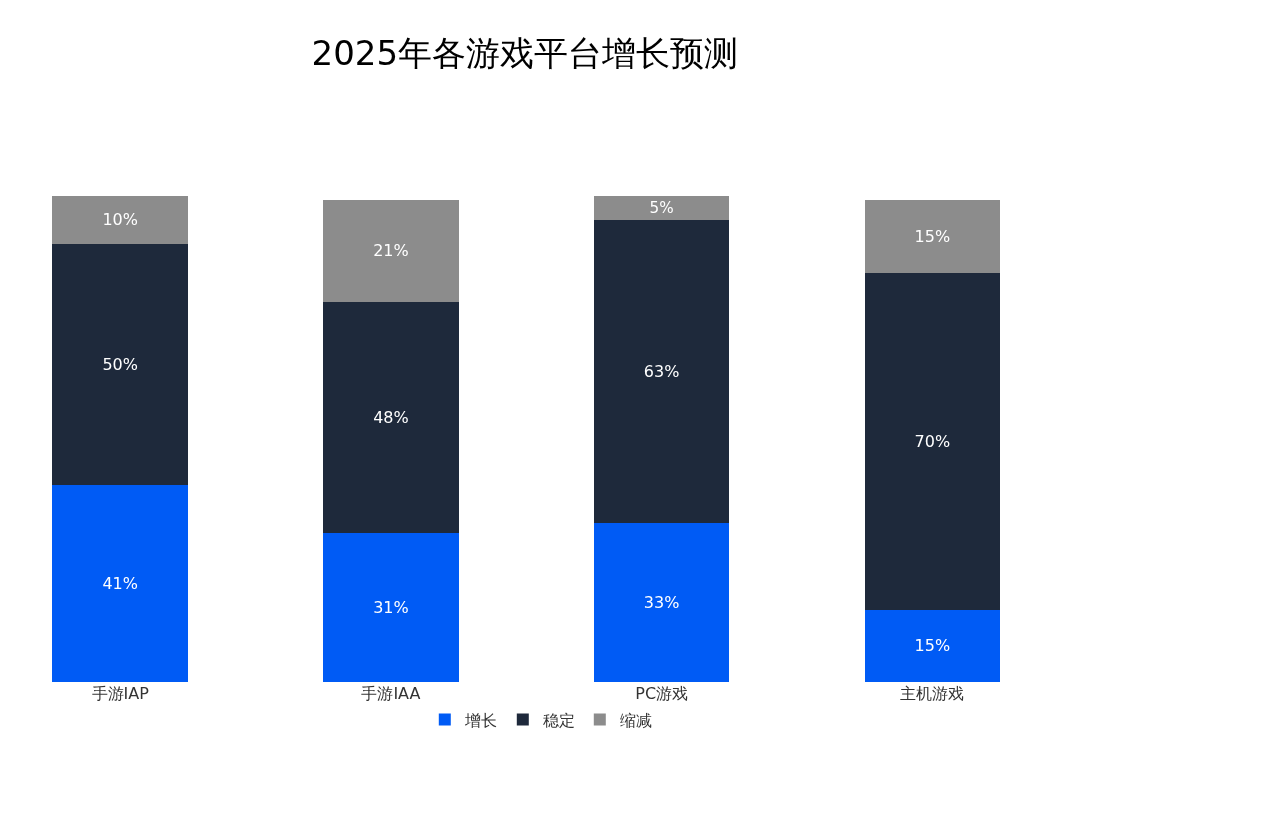  I want to click on x-tick-label: 手游IAA, so click(391, 693).